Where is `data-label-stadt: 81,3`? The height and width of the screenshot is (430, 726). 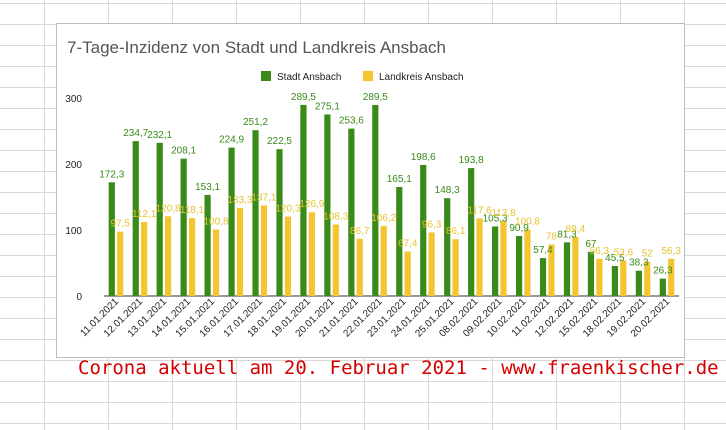
data-label-stadt: 81,3 is located at coordinates (567, 234).